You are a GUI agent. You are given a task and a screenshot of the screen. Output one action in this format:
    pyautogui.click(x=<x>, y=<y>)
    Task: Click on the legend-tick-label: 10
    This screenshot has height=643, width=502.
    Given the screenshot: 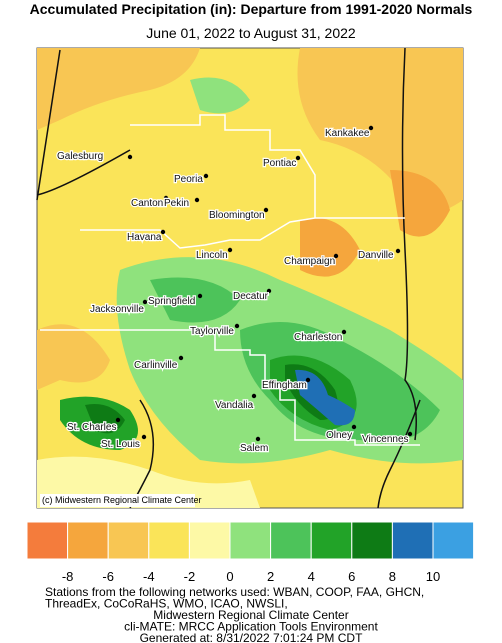 What is the action you would take?
    pyautogui.click(x=433, y=576)
    